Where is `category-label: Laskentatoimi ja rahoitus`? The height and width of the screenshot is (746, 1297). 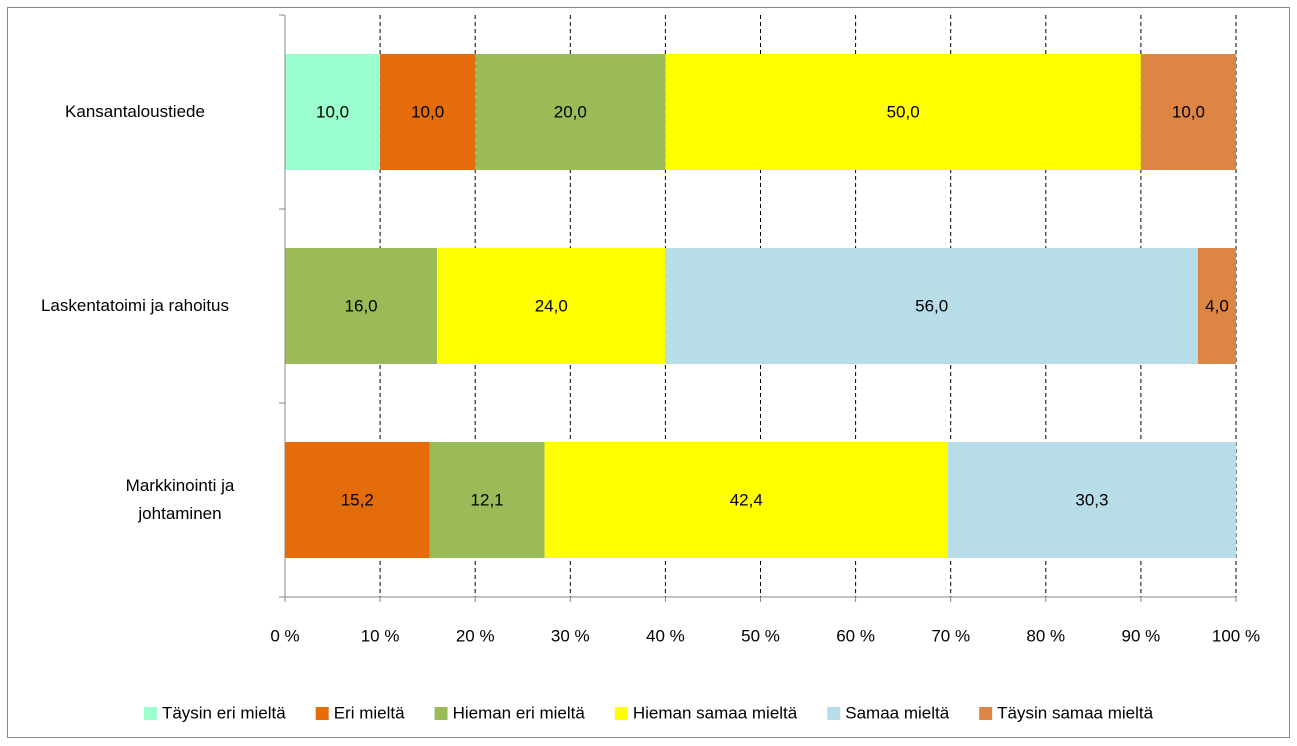
category-label: Laskentatoimi ja rahoitus is located at coordinates (135, 305).